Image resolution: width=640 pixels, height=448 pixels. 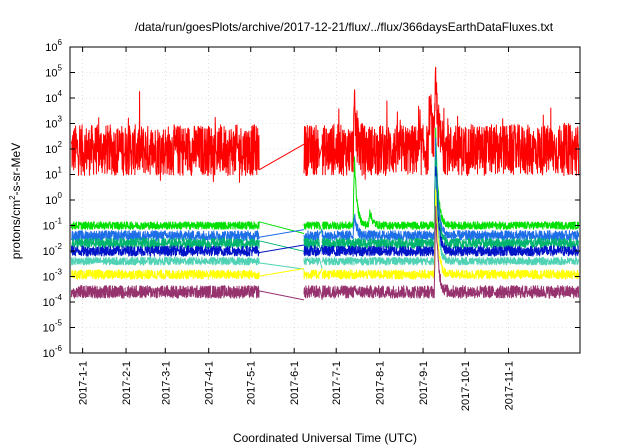 What do you see at coordinates (210, 383) in the screenshot?
I see `x-tick-label: 2017-4-1` at bounding box center [210, 383].